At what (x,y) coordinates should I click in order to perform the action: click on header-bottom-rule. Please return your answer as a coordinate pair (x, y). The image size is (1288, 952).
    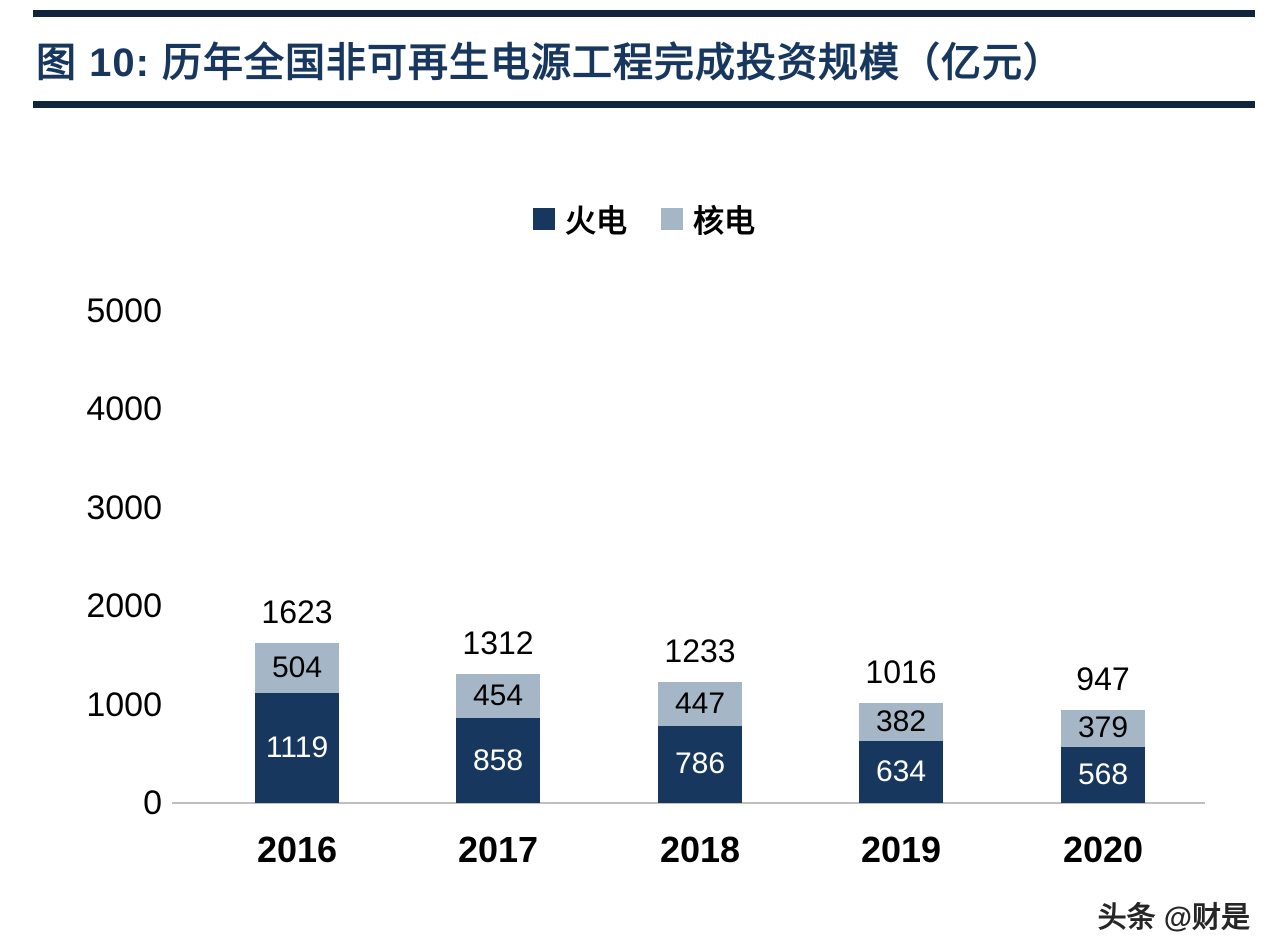
    Looking at the image, I should click on (644, 104).